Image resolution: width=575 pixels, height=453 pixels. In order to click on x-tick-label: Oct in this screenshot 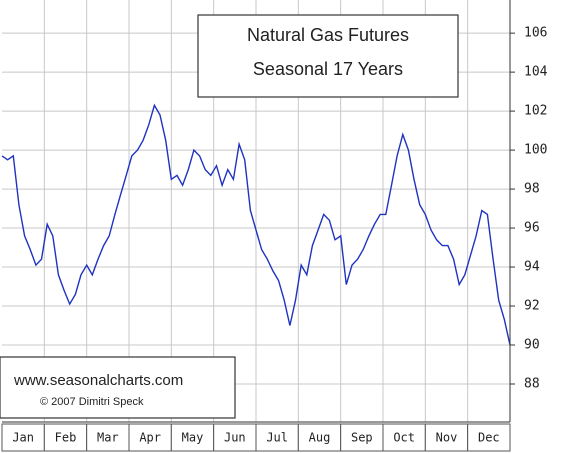, I will do `click(404, 438)`.